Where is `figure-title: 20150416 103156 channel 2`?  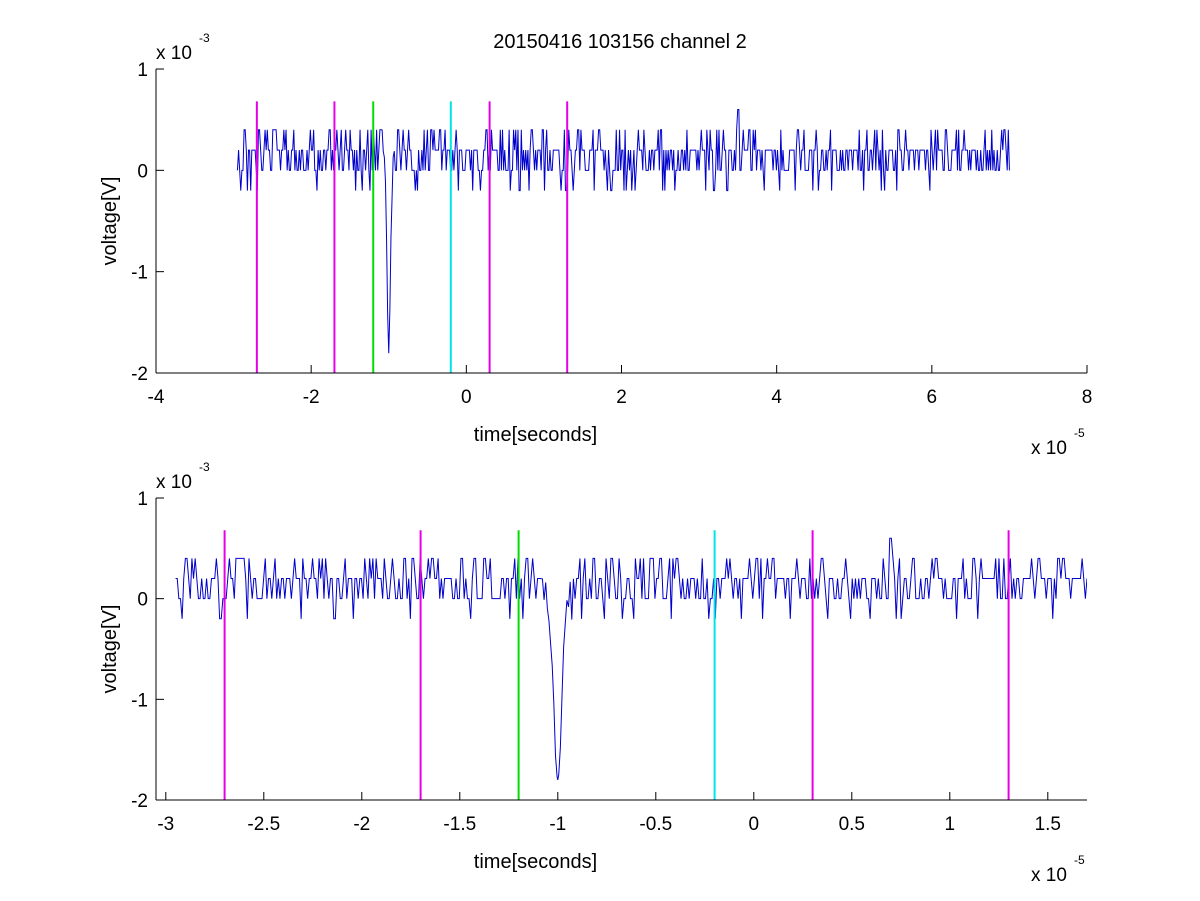
figure-title: 20150416 103156 channel 2 is located at coordinates (620, 42).